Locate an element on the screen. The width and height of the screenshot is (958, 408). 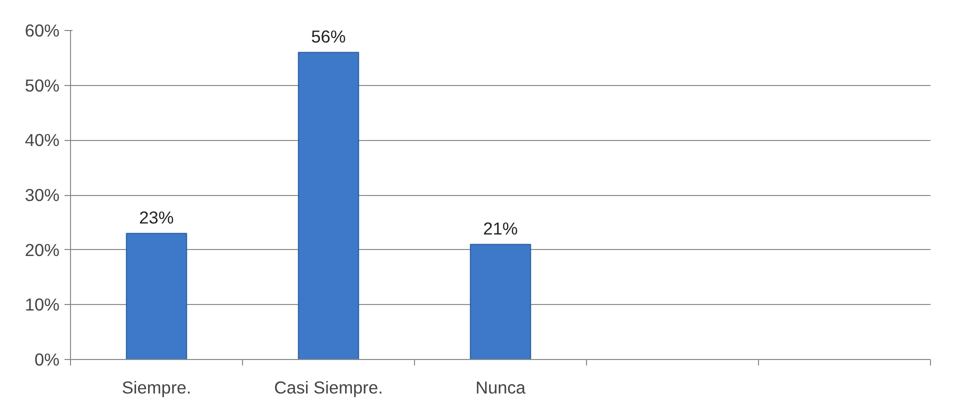
x-tick-label: Siempre. is located at coordinates (157, 388).